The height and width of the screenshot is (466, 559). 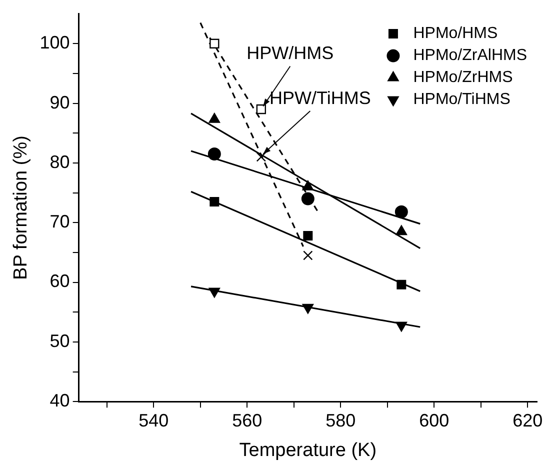 I want to click on x-axis-title: Temperature (K), so click(x=308, y=450).